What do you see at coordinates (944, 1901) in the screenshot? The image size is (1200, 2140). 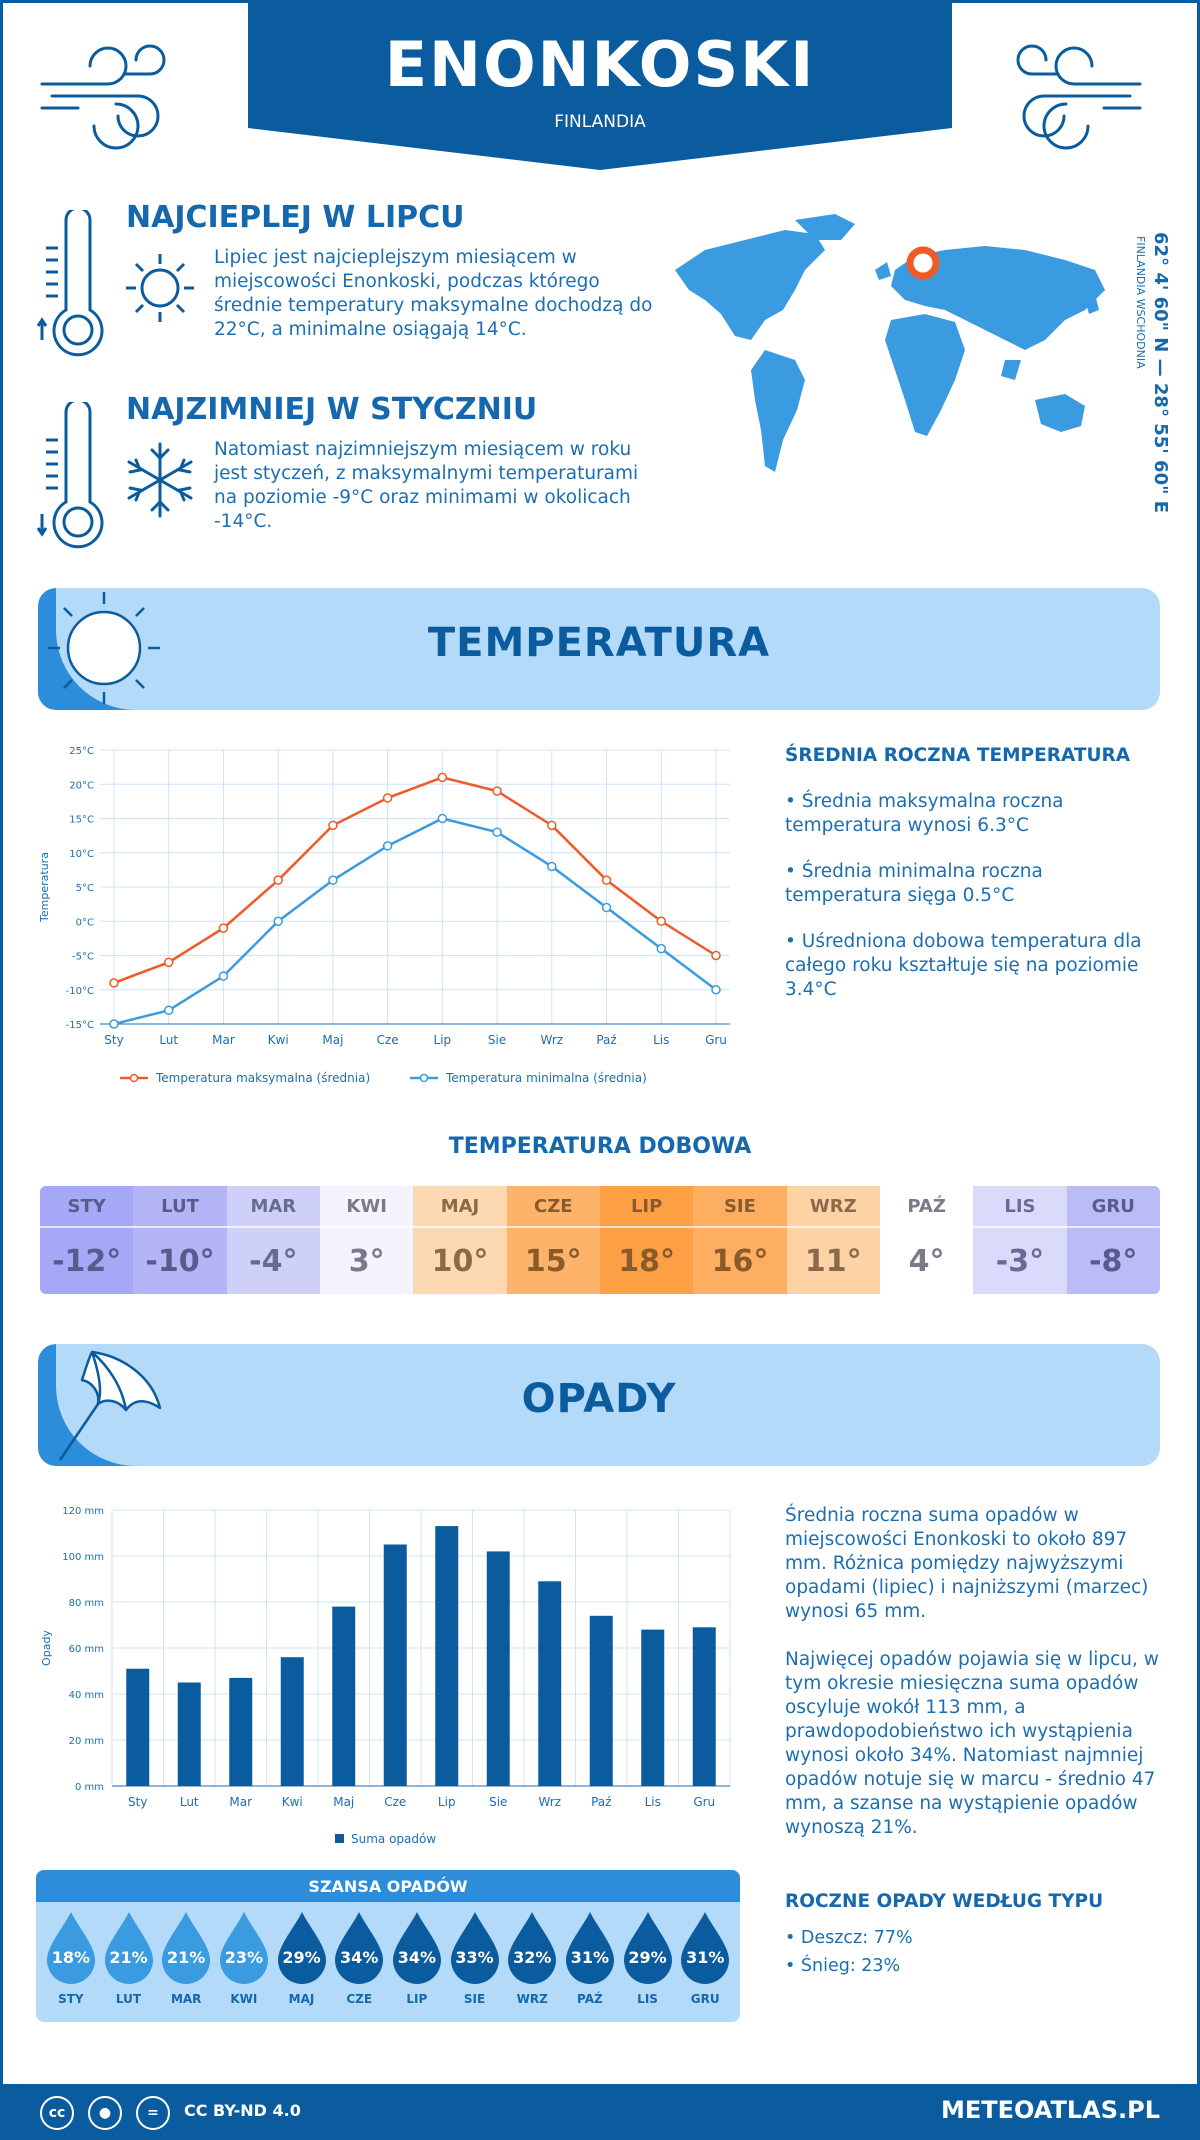 I see `precipitation-types-title: ROCZNE OPADY WEDŁUG TYPU` at bounding box center [944, 1901].